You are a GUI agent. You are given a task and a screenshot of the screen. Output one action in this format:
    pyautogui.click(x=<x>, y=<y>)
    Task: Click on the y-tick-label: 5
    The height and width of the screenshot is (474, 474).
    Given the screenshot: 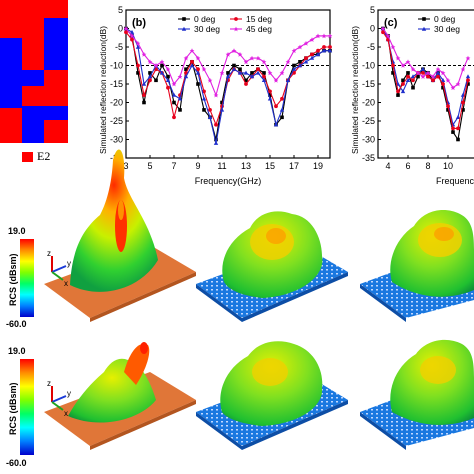 What is the action you would take?
    pyautogui.click(x=372, y=10)
    